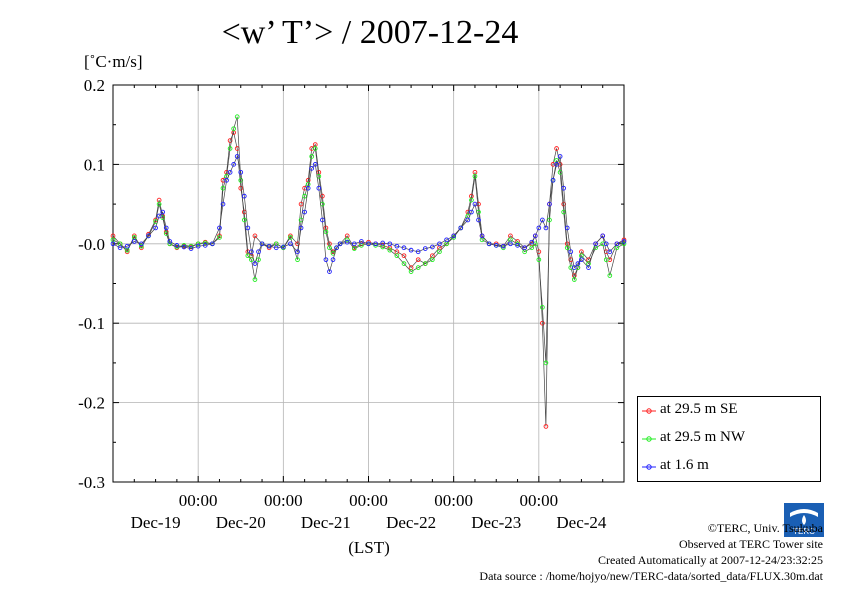 The image size is (842, 595). I want to click on credit-copyright: ©TERC, Univ. Tsukuba, so click(765, 528).